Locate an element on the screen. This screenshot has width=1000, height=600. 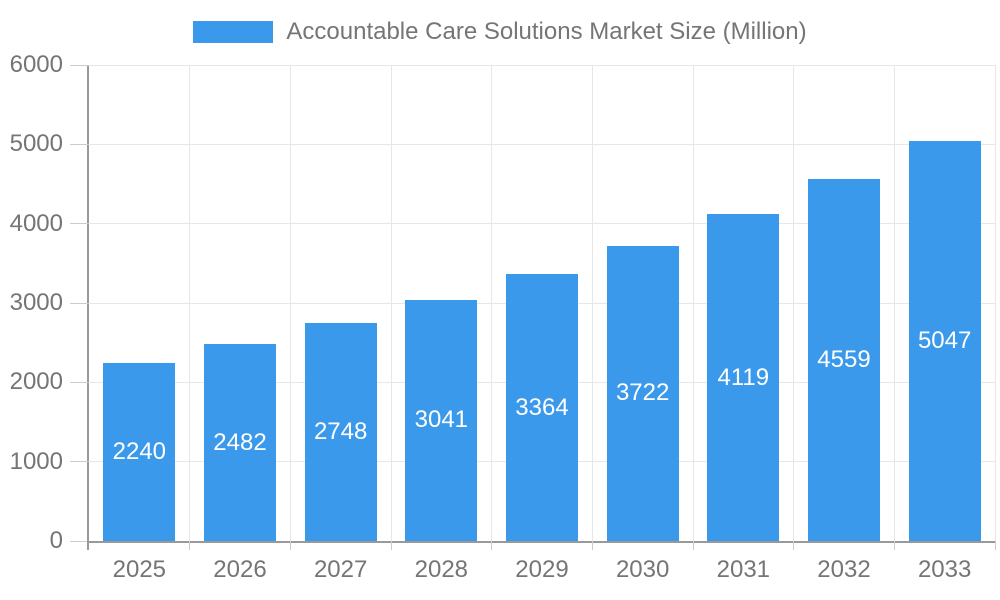
y-axis-extension is located at coordinates (88, 545).